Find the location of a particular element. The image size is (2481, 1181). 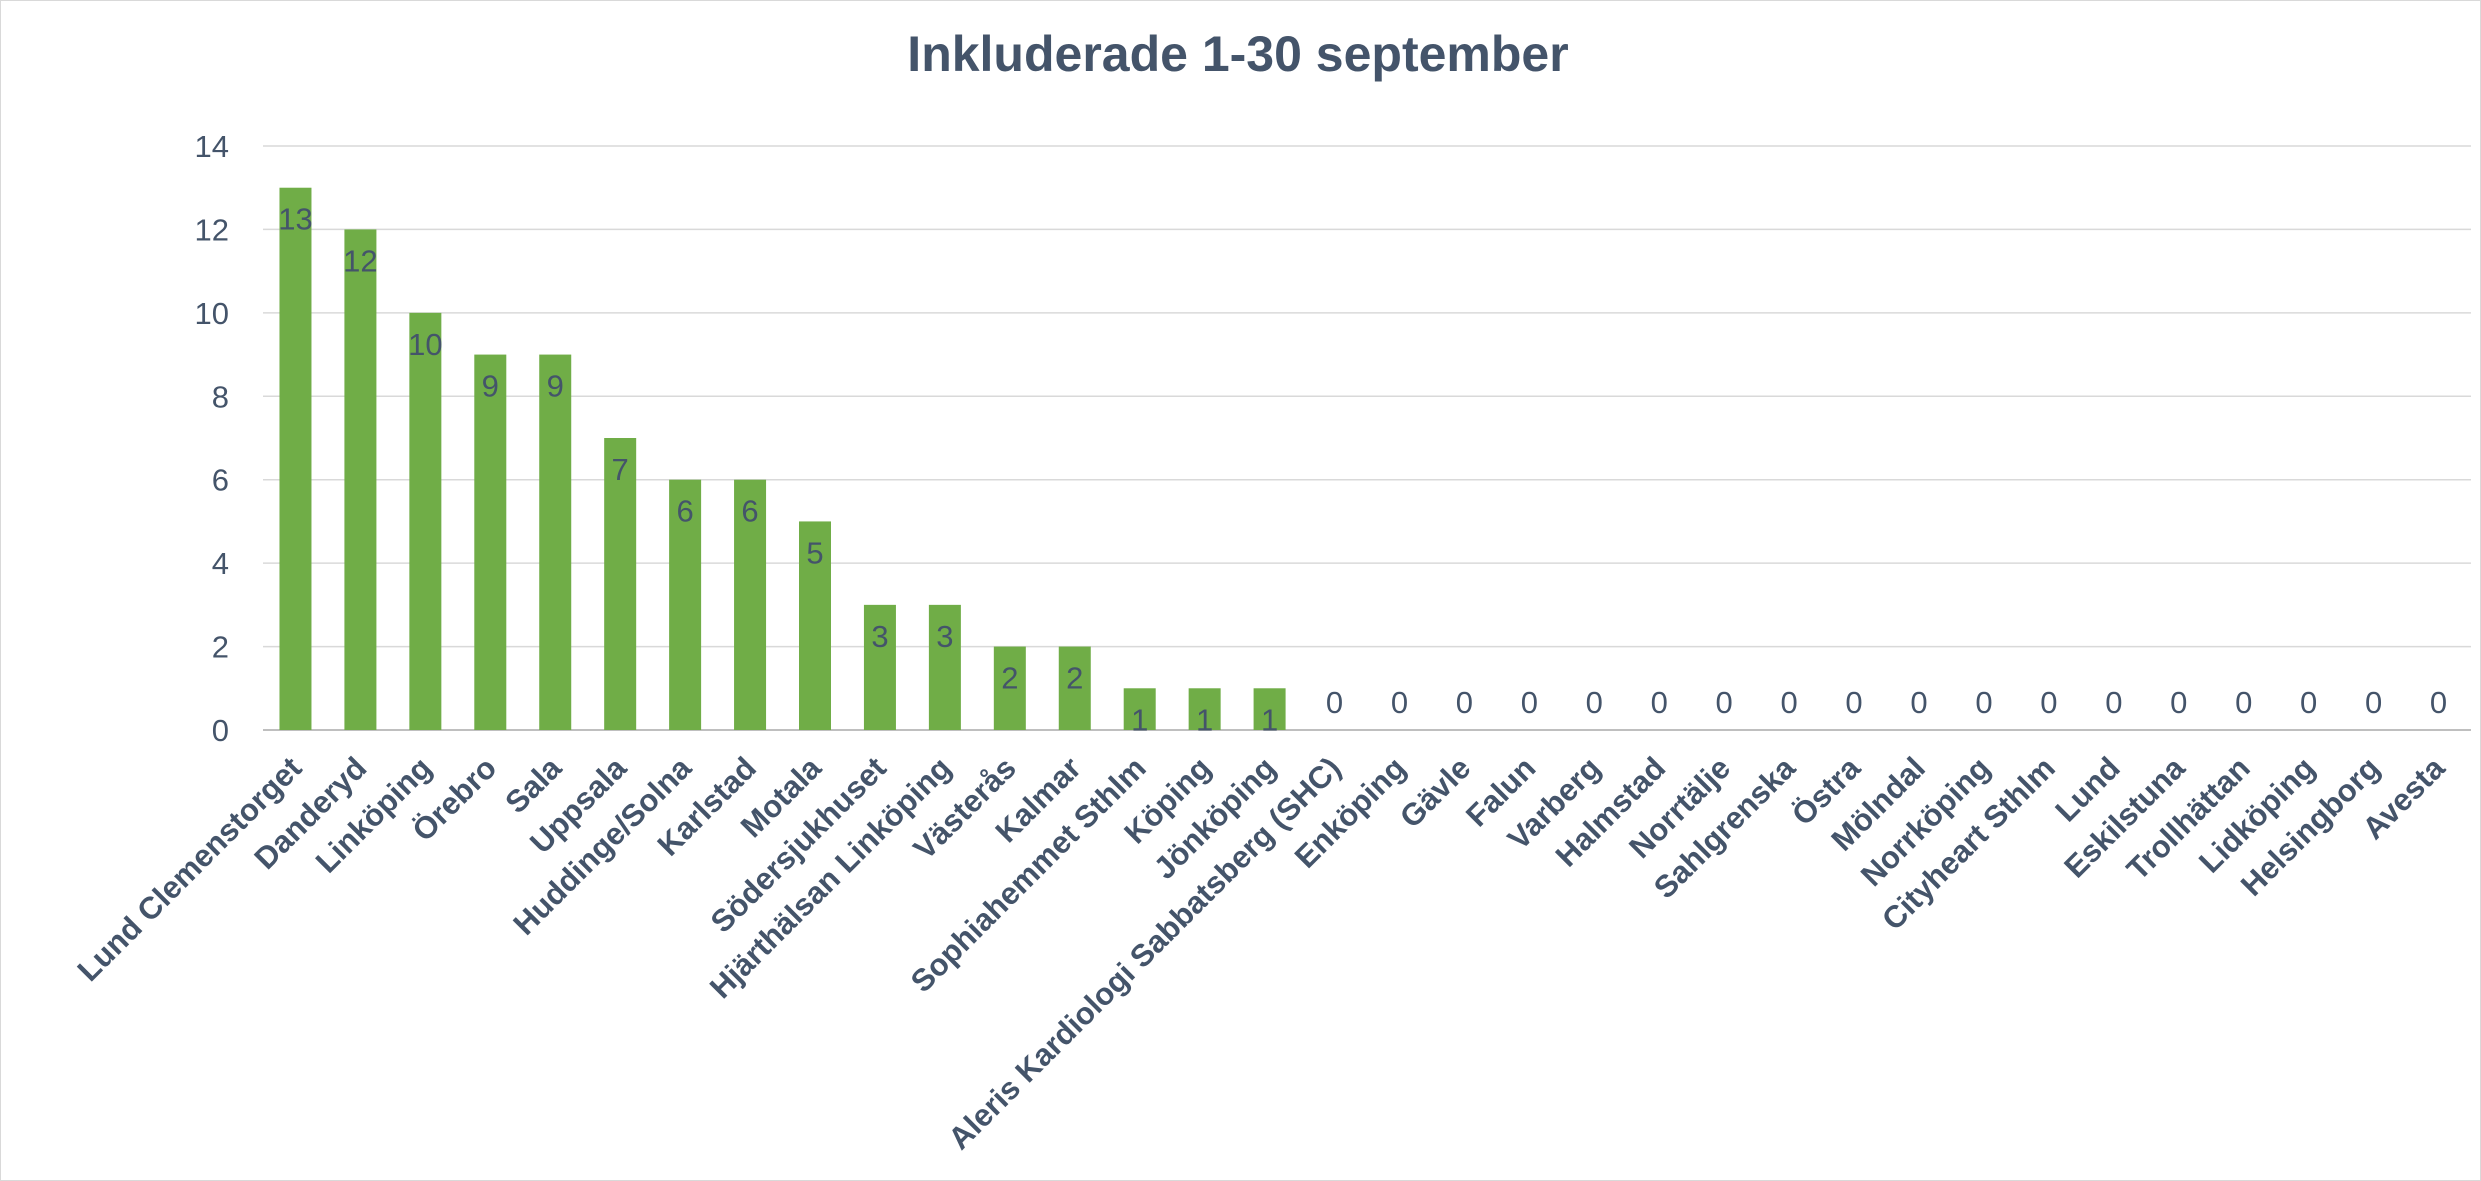

y-tick-label: 10 is located at coordinates (212, 313).